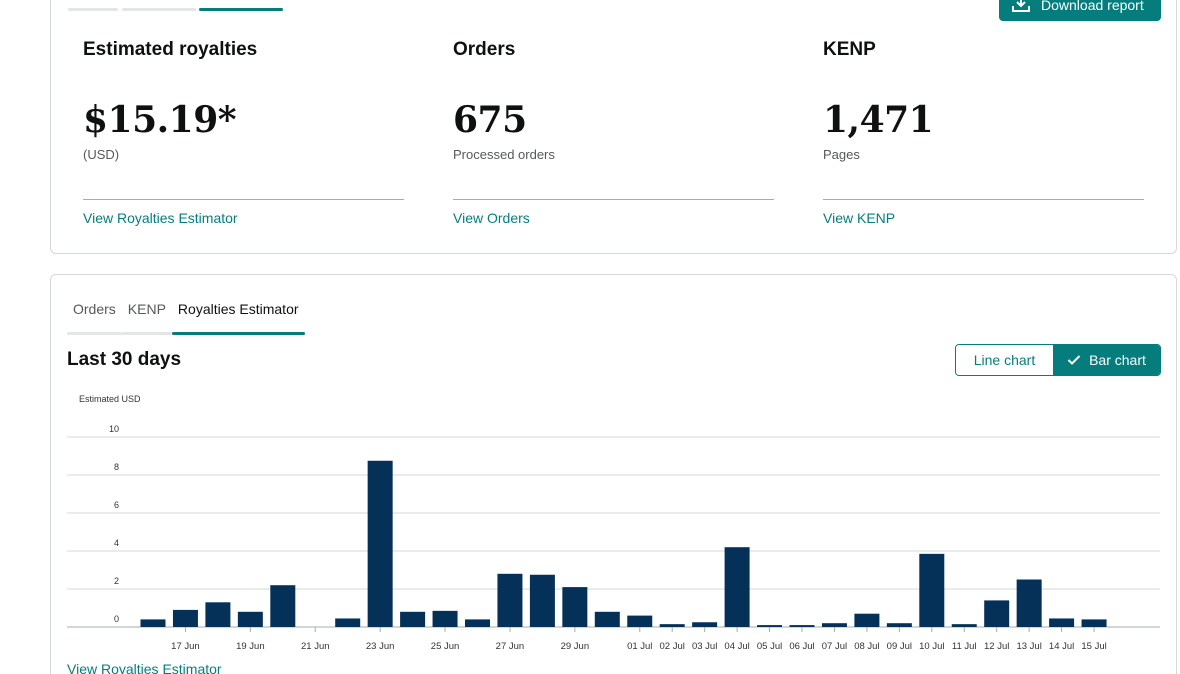  I want to click on bar-25-jun, so click(445, 618).